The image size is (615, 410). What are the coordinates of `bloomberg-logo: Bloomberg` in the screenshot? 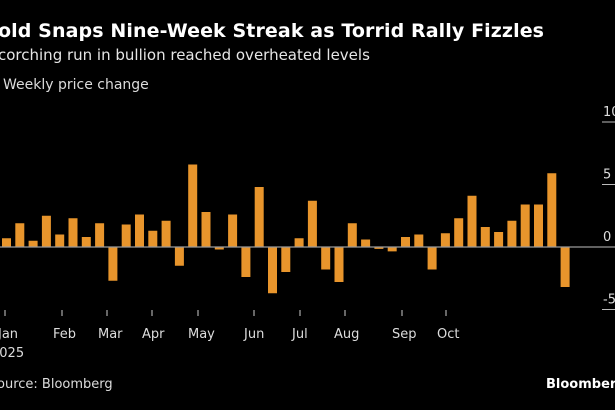 It's located at (580, 384).